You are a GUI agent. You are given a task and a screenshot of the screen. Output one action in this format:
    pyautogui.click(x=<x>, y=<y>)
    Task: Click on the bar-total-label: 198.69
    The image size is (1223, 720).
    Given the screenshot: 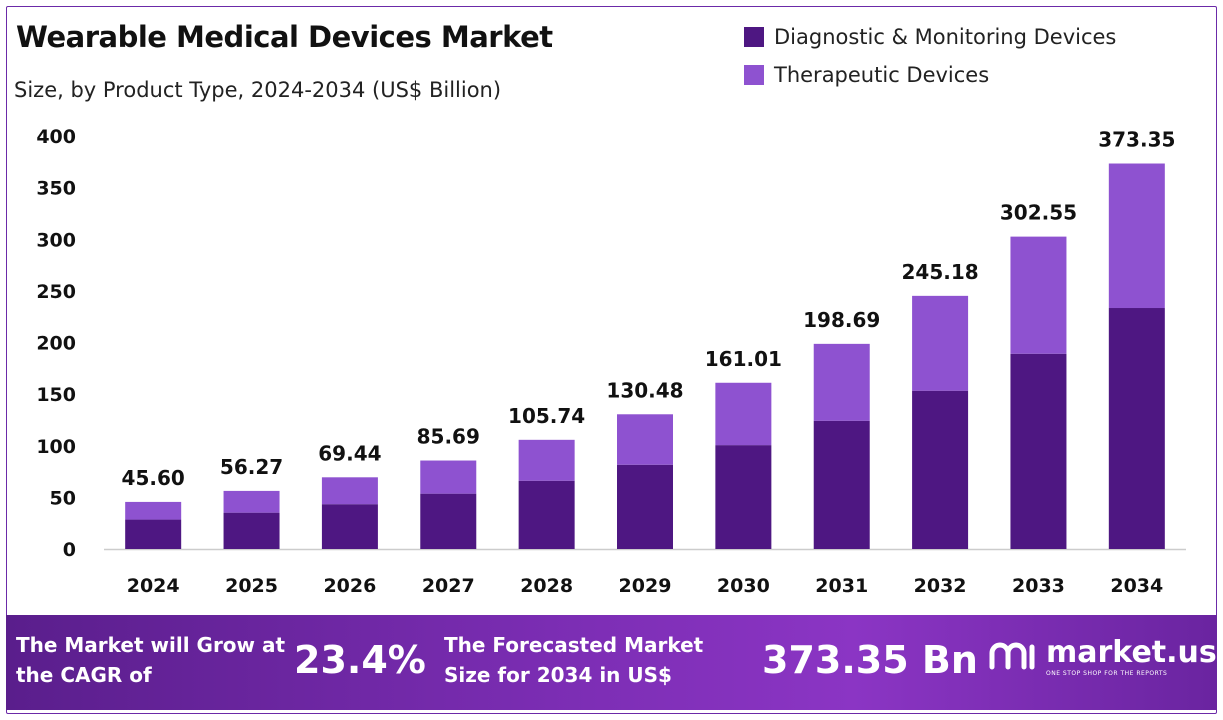 What is the action you would take?
    pyautogui.click(x=841, y=320)
    